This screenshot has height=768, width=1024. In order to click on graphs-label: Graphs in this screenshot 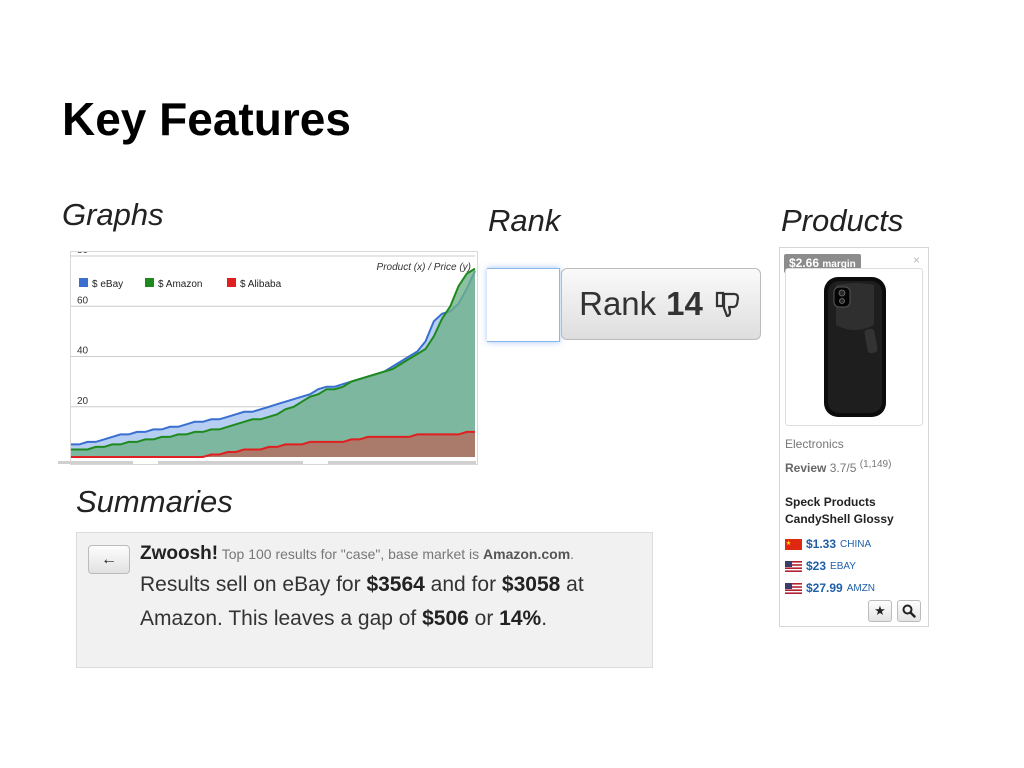, I will do `click(113, 214)`.